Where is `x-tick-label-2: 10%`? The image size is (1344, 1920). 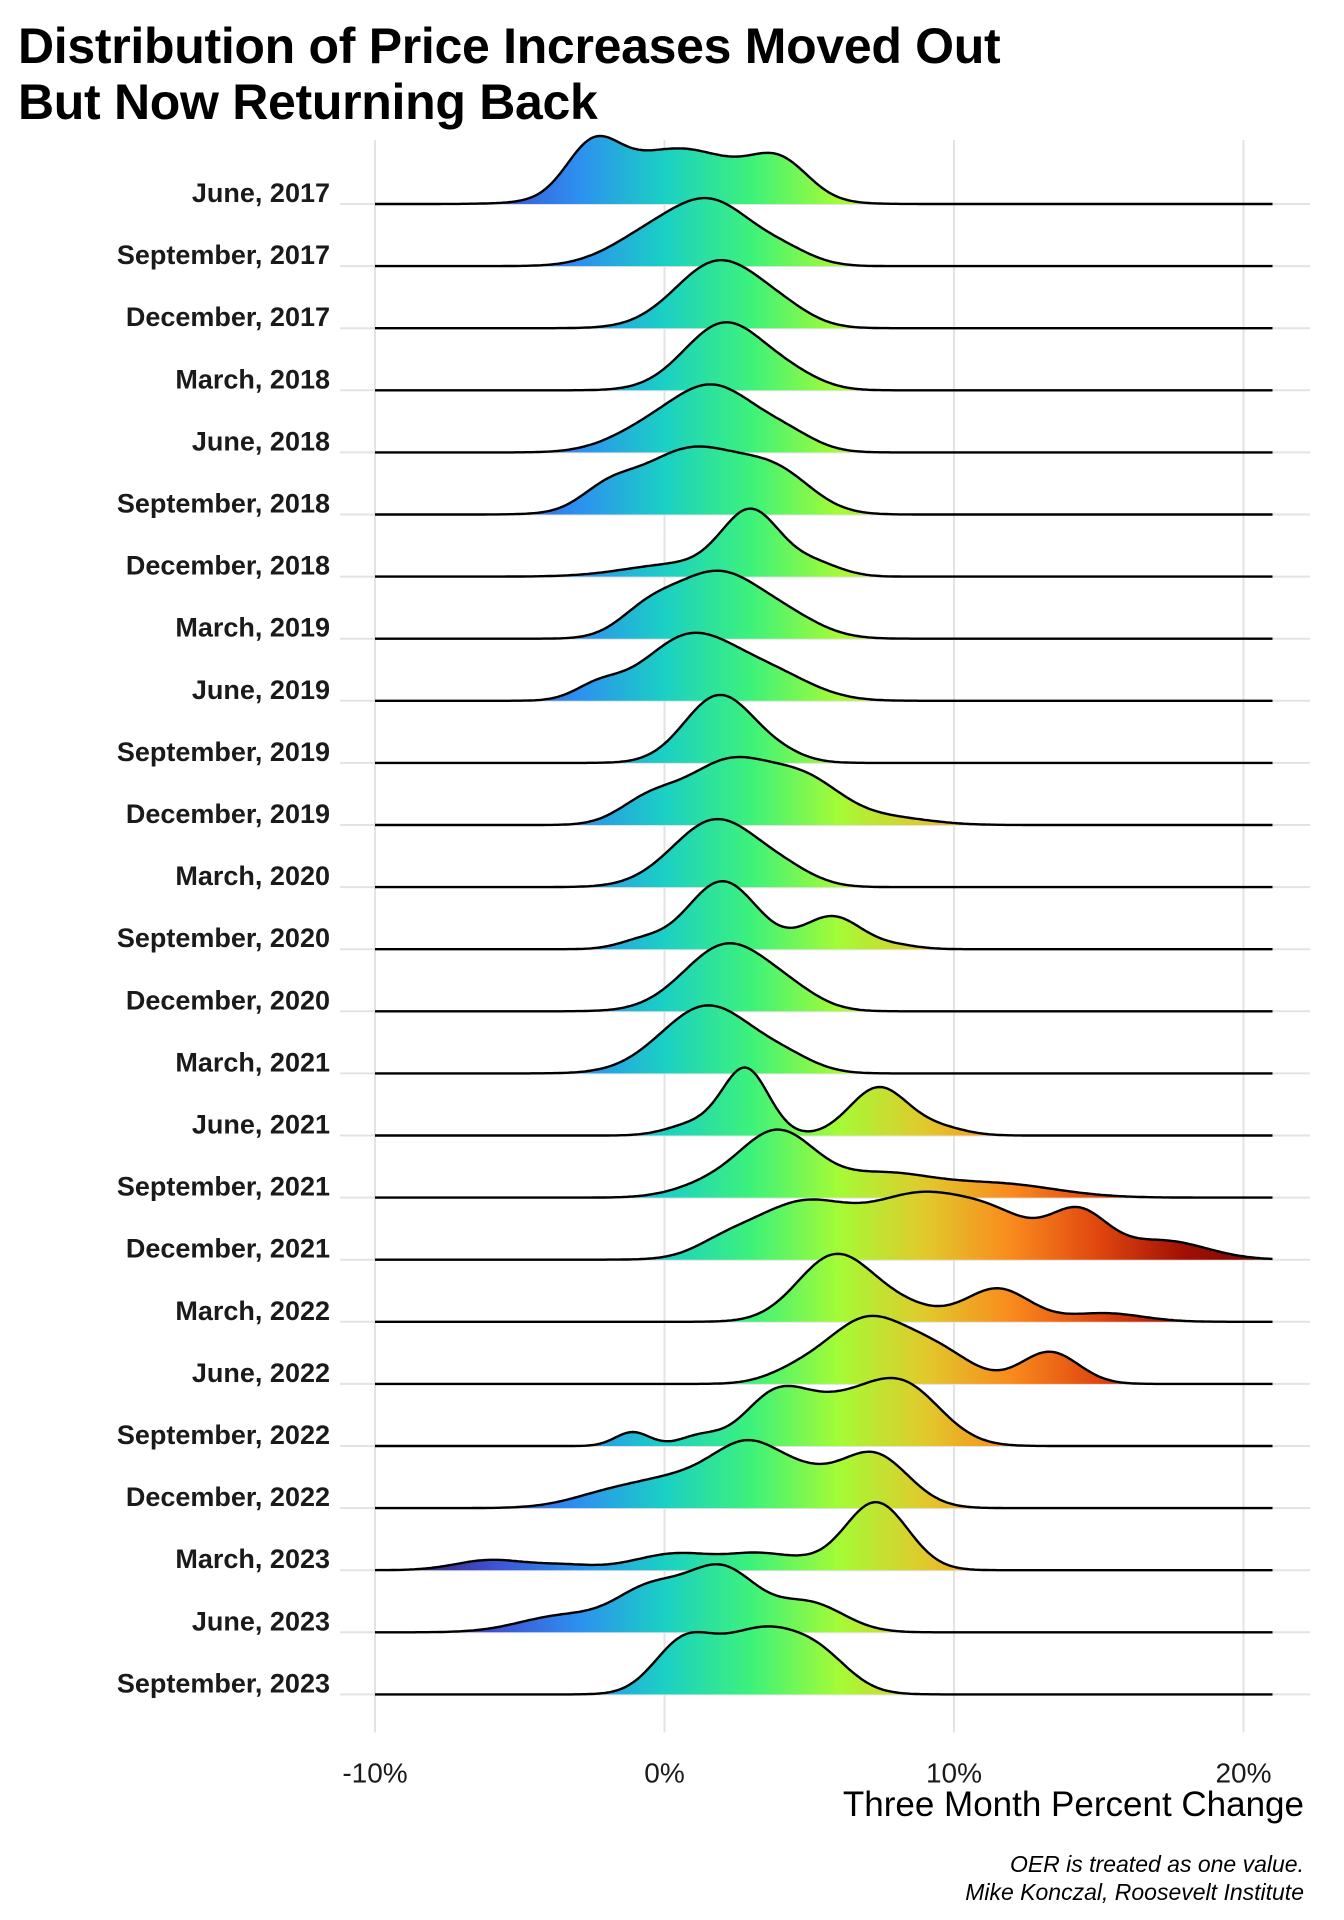
x-tick-label-2: 10% is located at coordinates (954, 1772).